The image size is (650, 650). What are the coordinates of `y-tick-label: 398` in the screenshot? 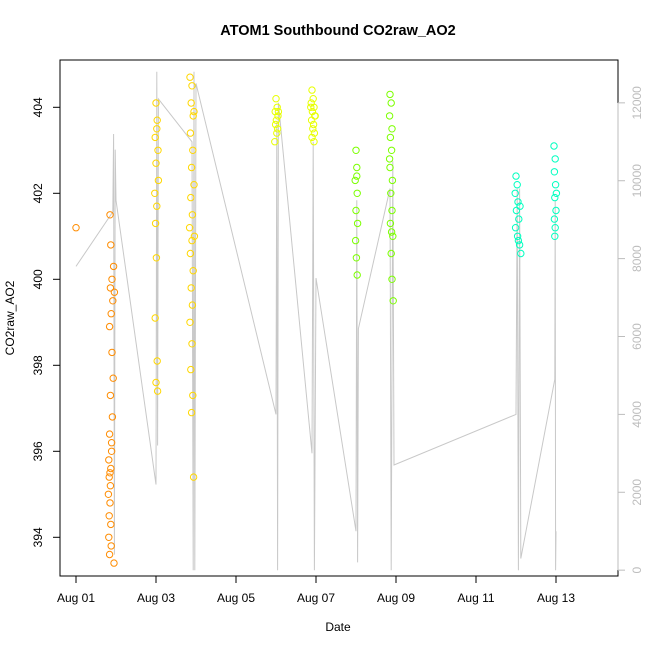 It's located at (38, 365).